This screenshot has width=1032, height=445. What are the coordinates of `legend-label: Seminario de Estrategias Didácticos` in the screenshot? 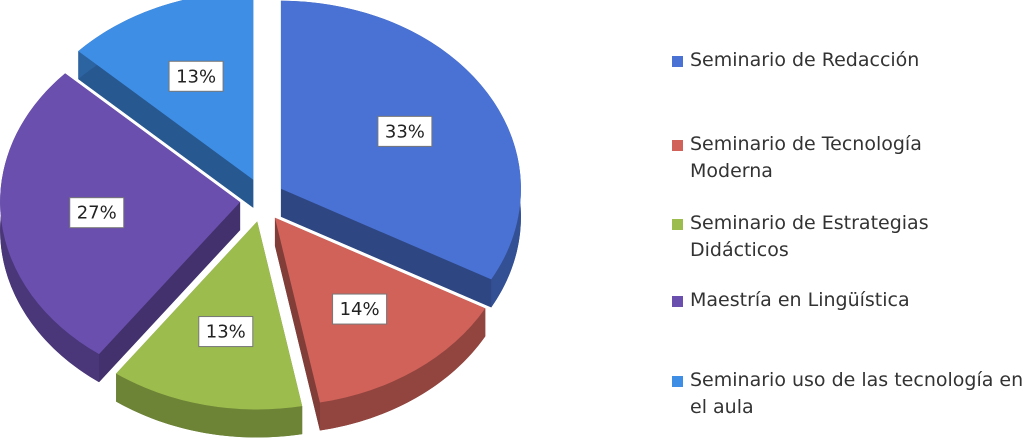 It's located at (809, 236).